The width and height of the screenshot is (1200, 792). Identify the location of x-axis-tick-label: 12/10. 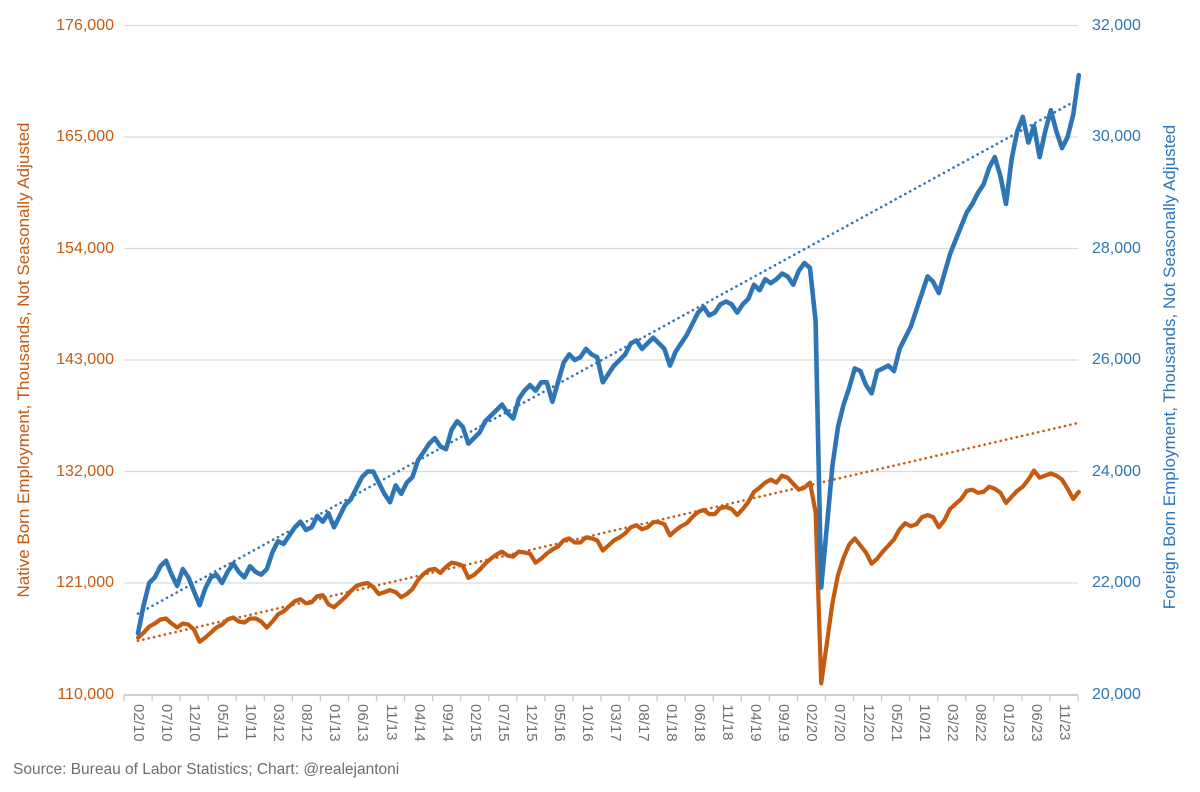
(195, 723).